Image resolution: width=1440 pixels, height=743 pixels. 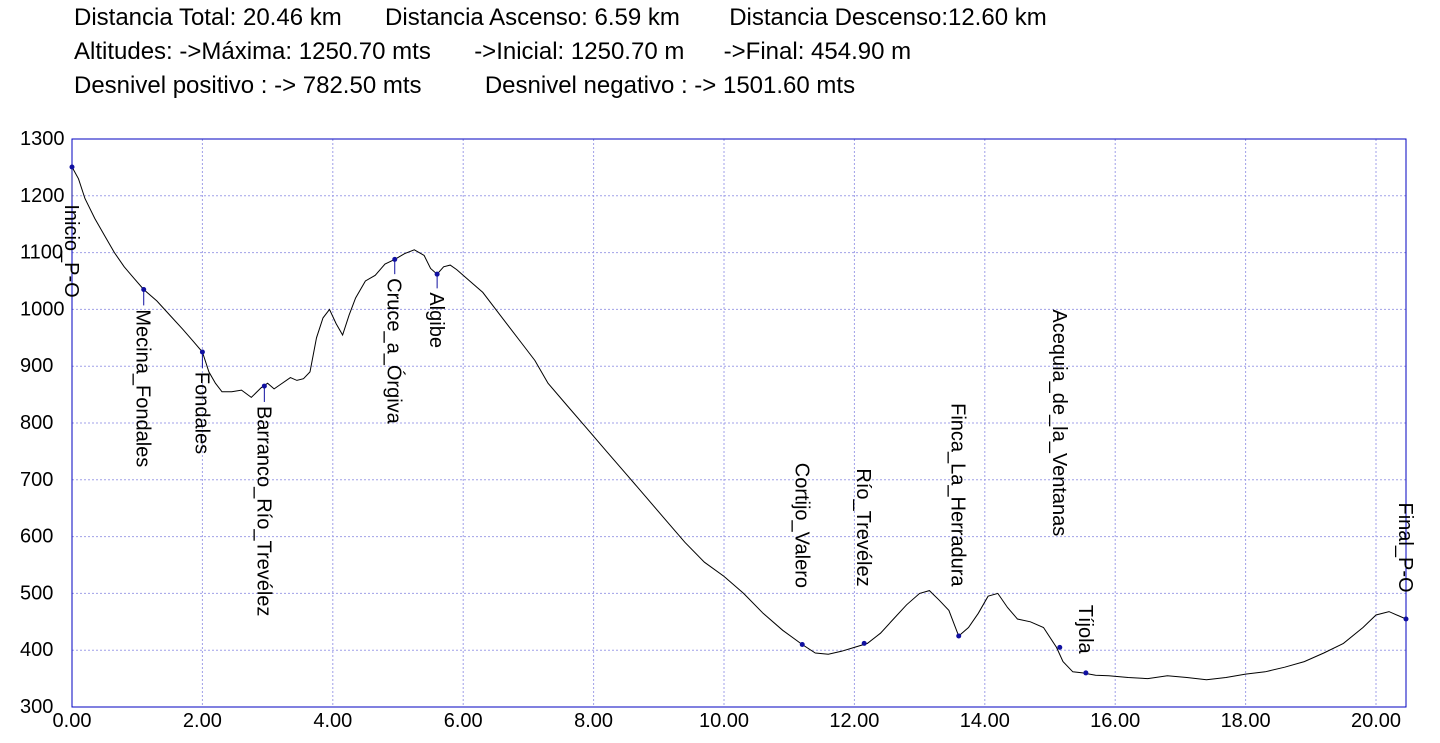 I want to click on waypoint-label: Río_Trevélez, so click(x=863, y=527).